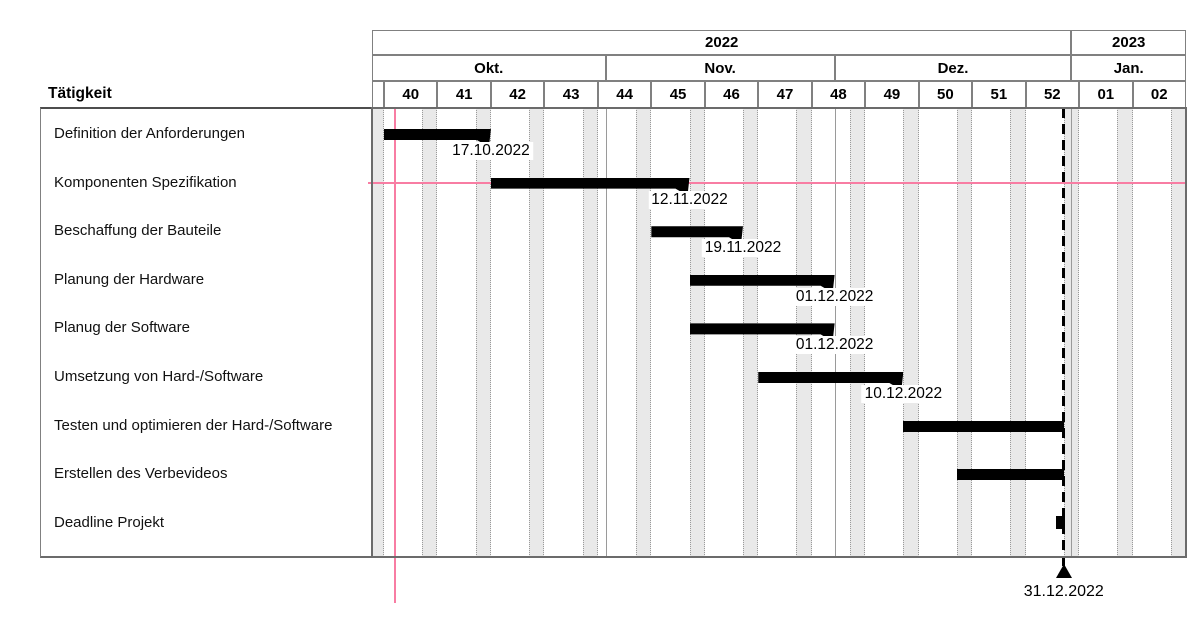  Describe the element at coordinates (122, 328) in the screenshot. I see `task-label: Planug der Software` at that location.